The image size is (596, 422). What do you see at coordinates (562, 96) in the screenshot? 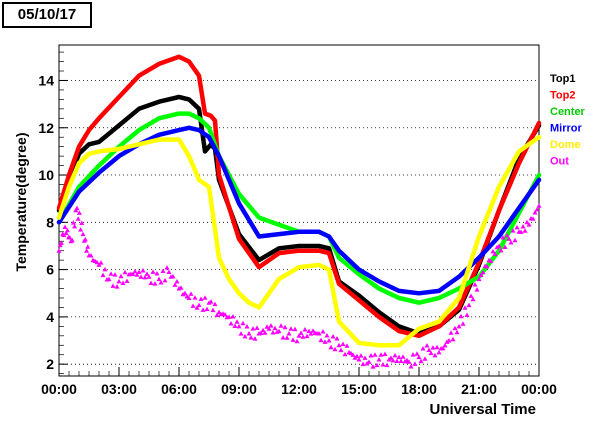
I see `legend-item-top2: Top2` at bounding box center [562, 96].